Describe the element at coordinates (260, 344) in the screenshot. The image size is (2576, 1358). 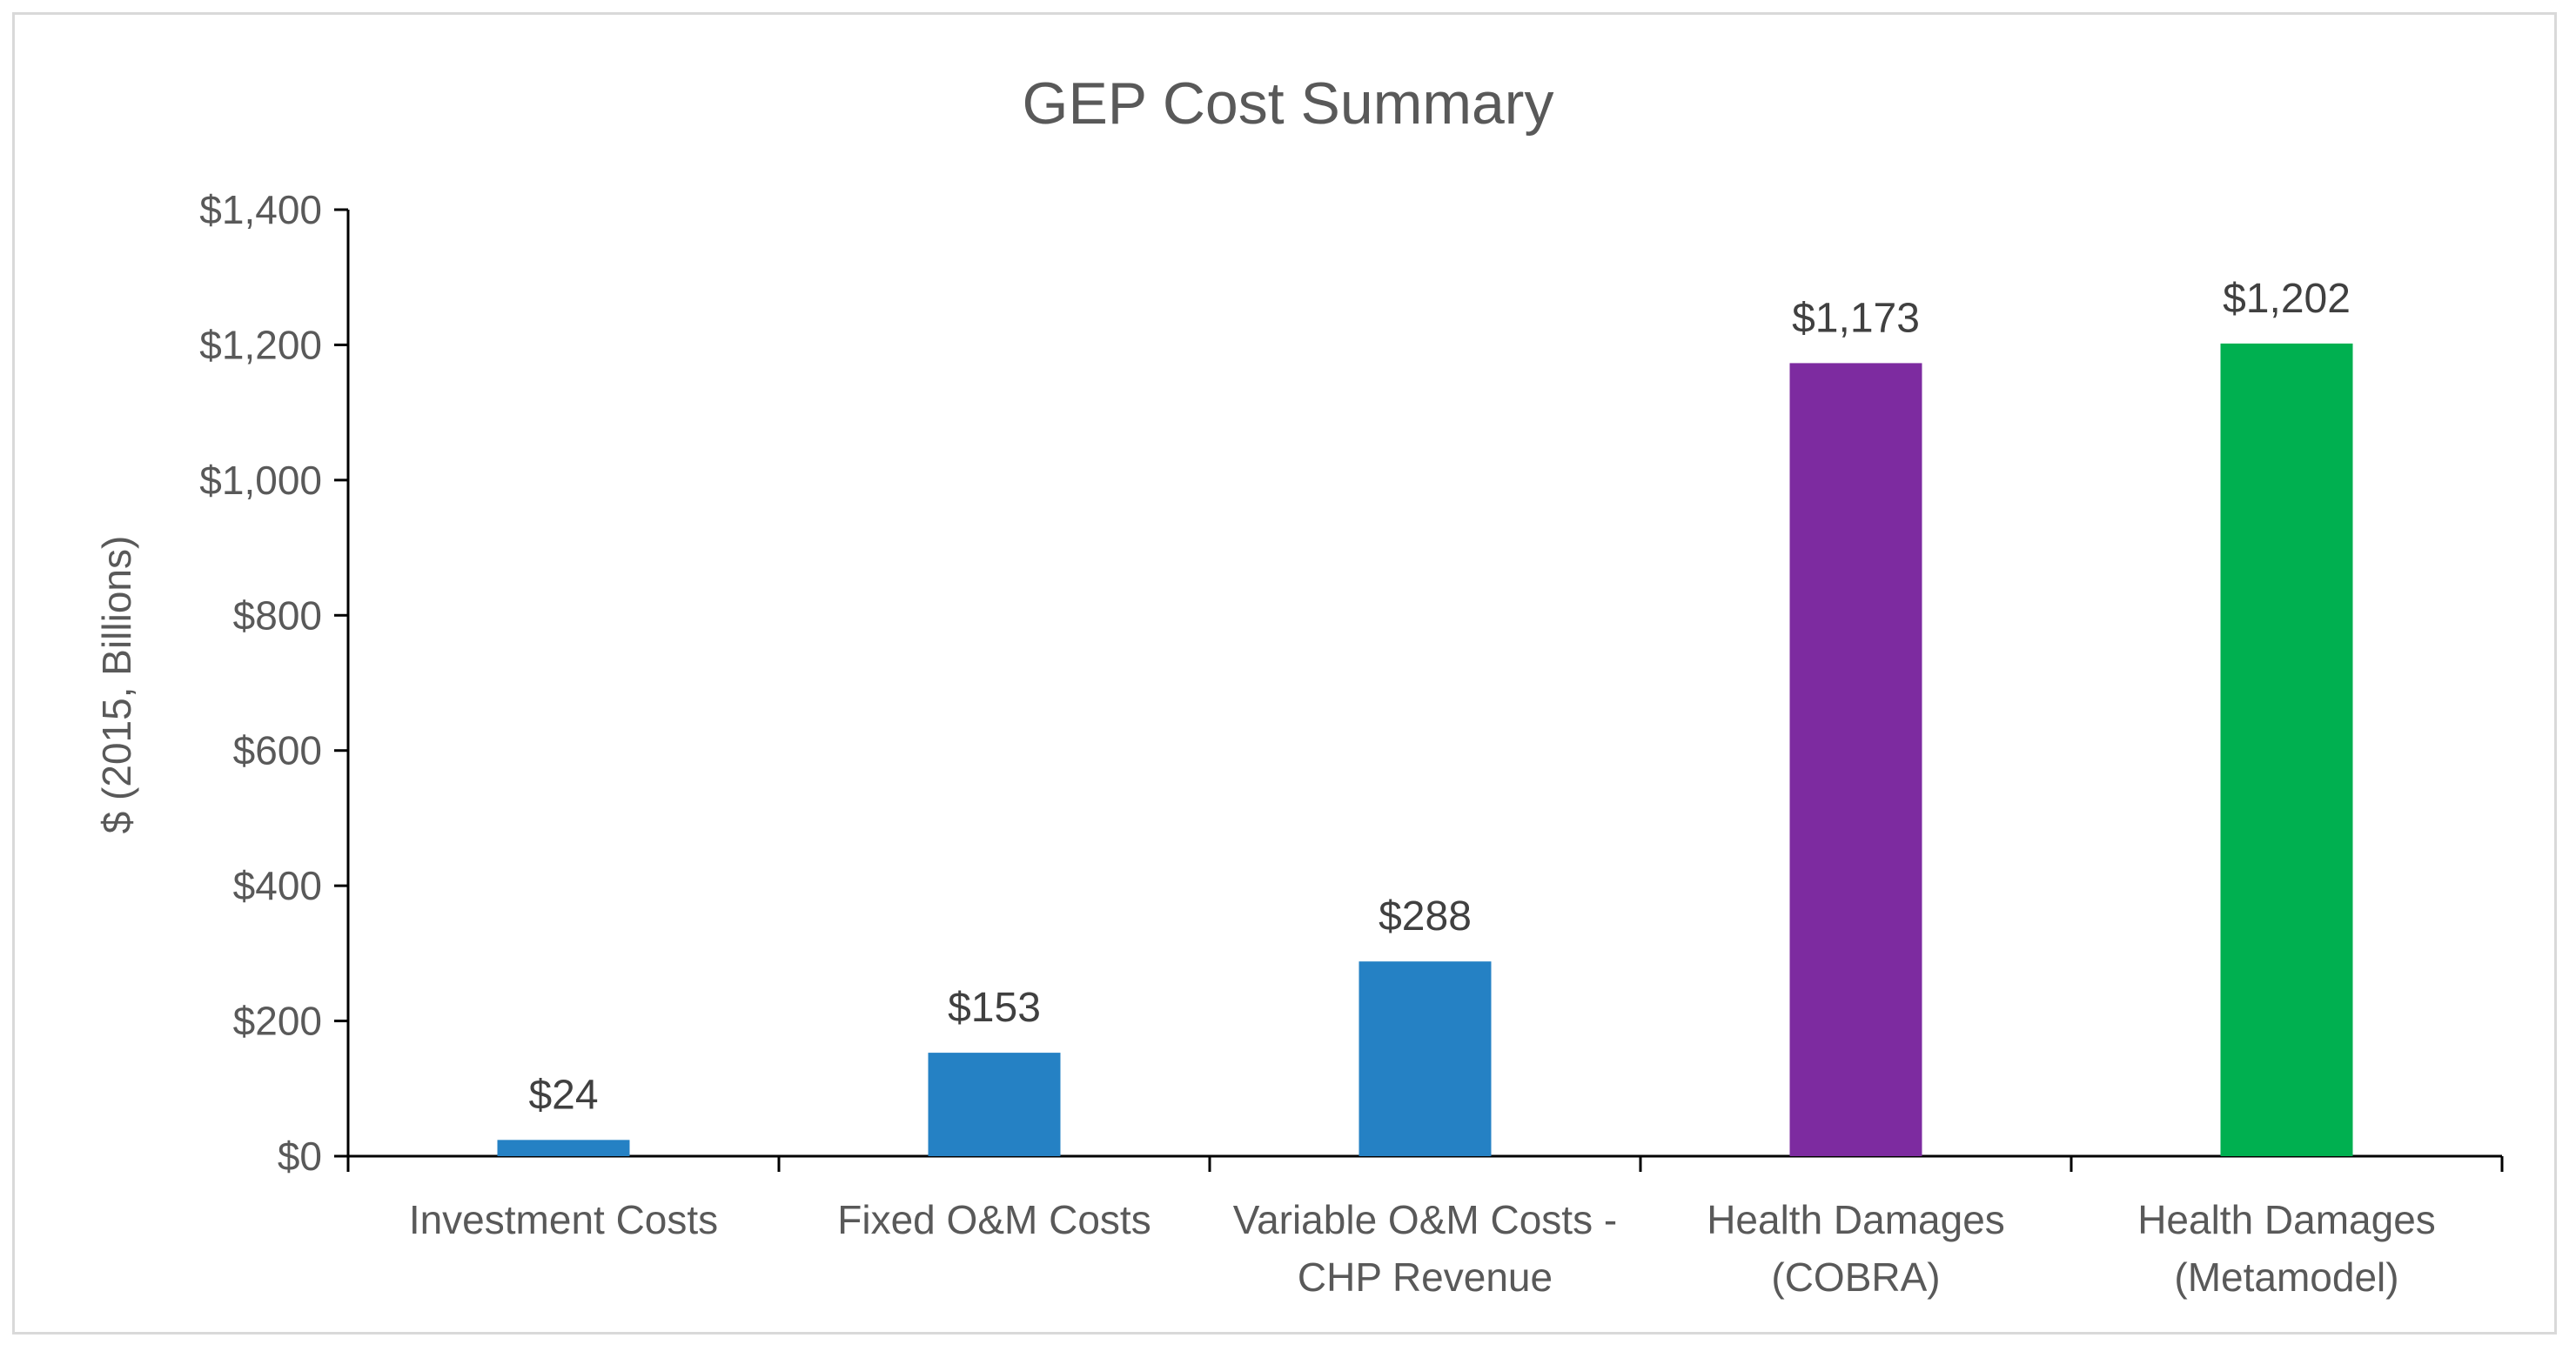
I see `y-tick-label: $1,200` at that location.